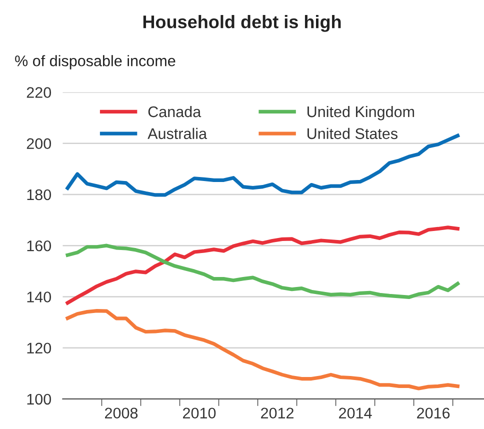 The image size is (484, 429). Describe the element at coordinates (353, 134) in the screenshot. I see `legend-label: United States` at that location.